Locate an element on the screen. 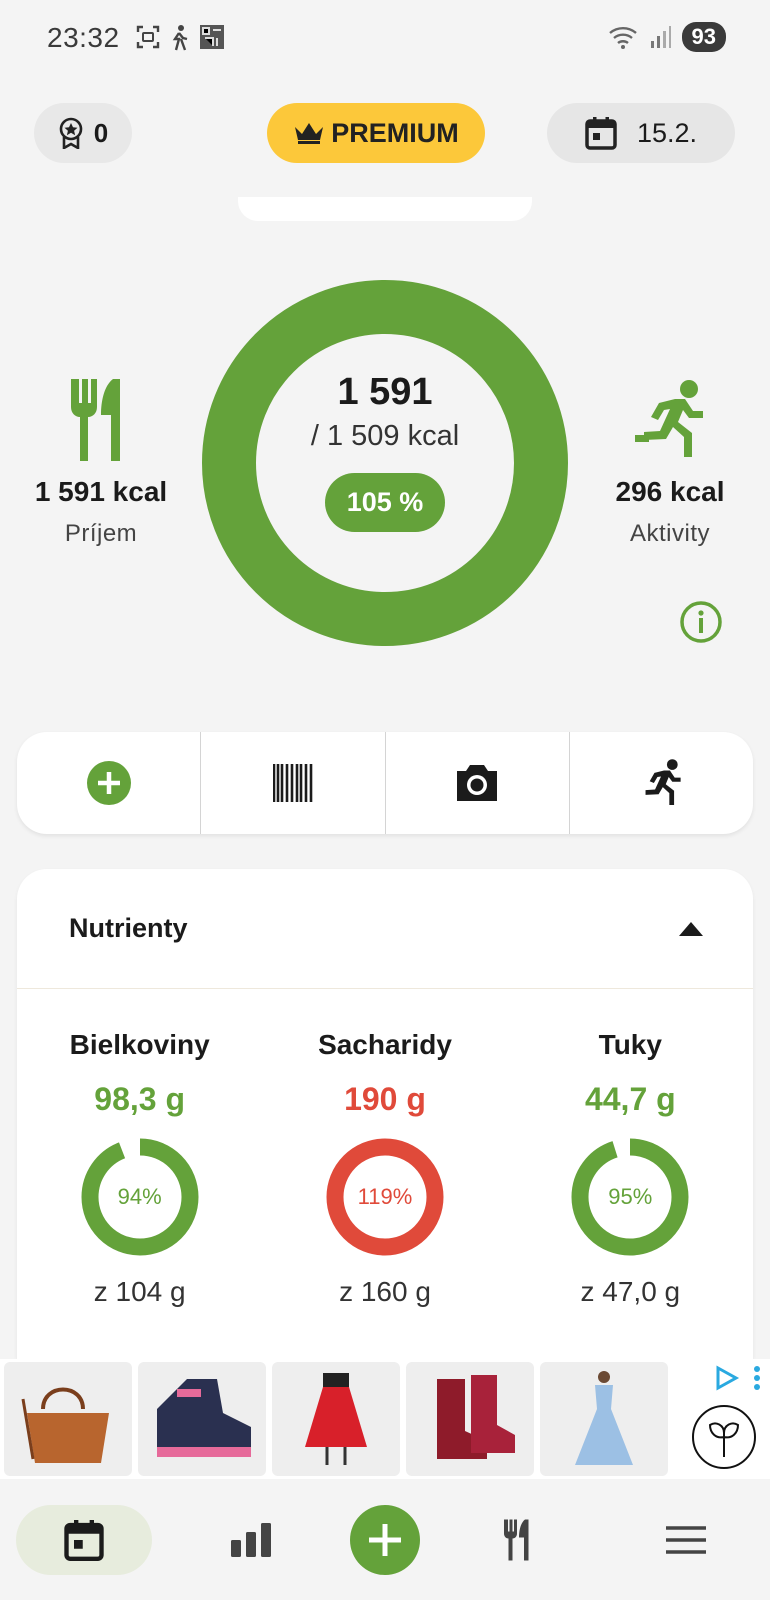  nutrient-progress-ring: 119% is located at coordinates (385, 1197).